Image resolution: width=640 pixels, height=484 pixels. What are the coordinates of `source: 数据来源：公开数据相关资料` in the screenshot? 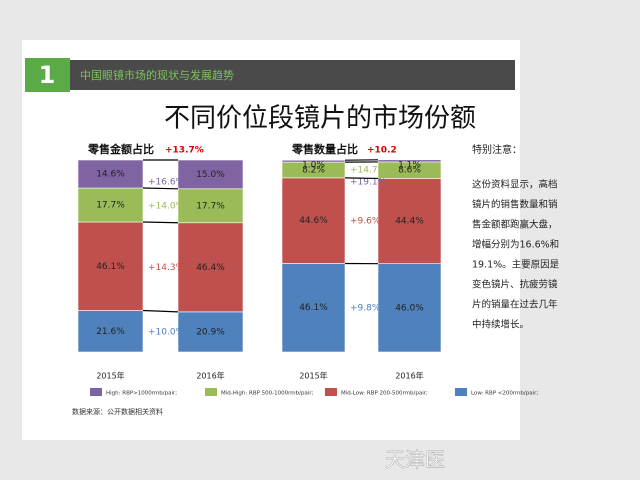 It's located at (117, 411).